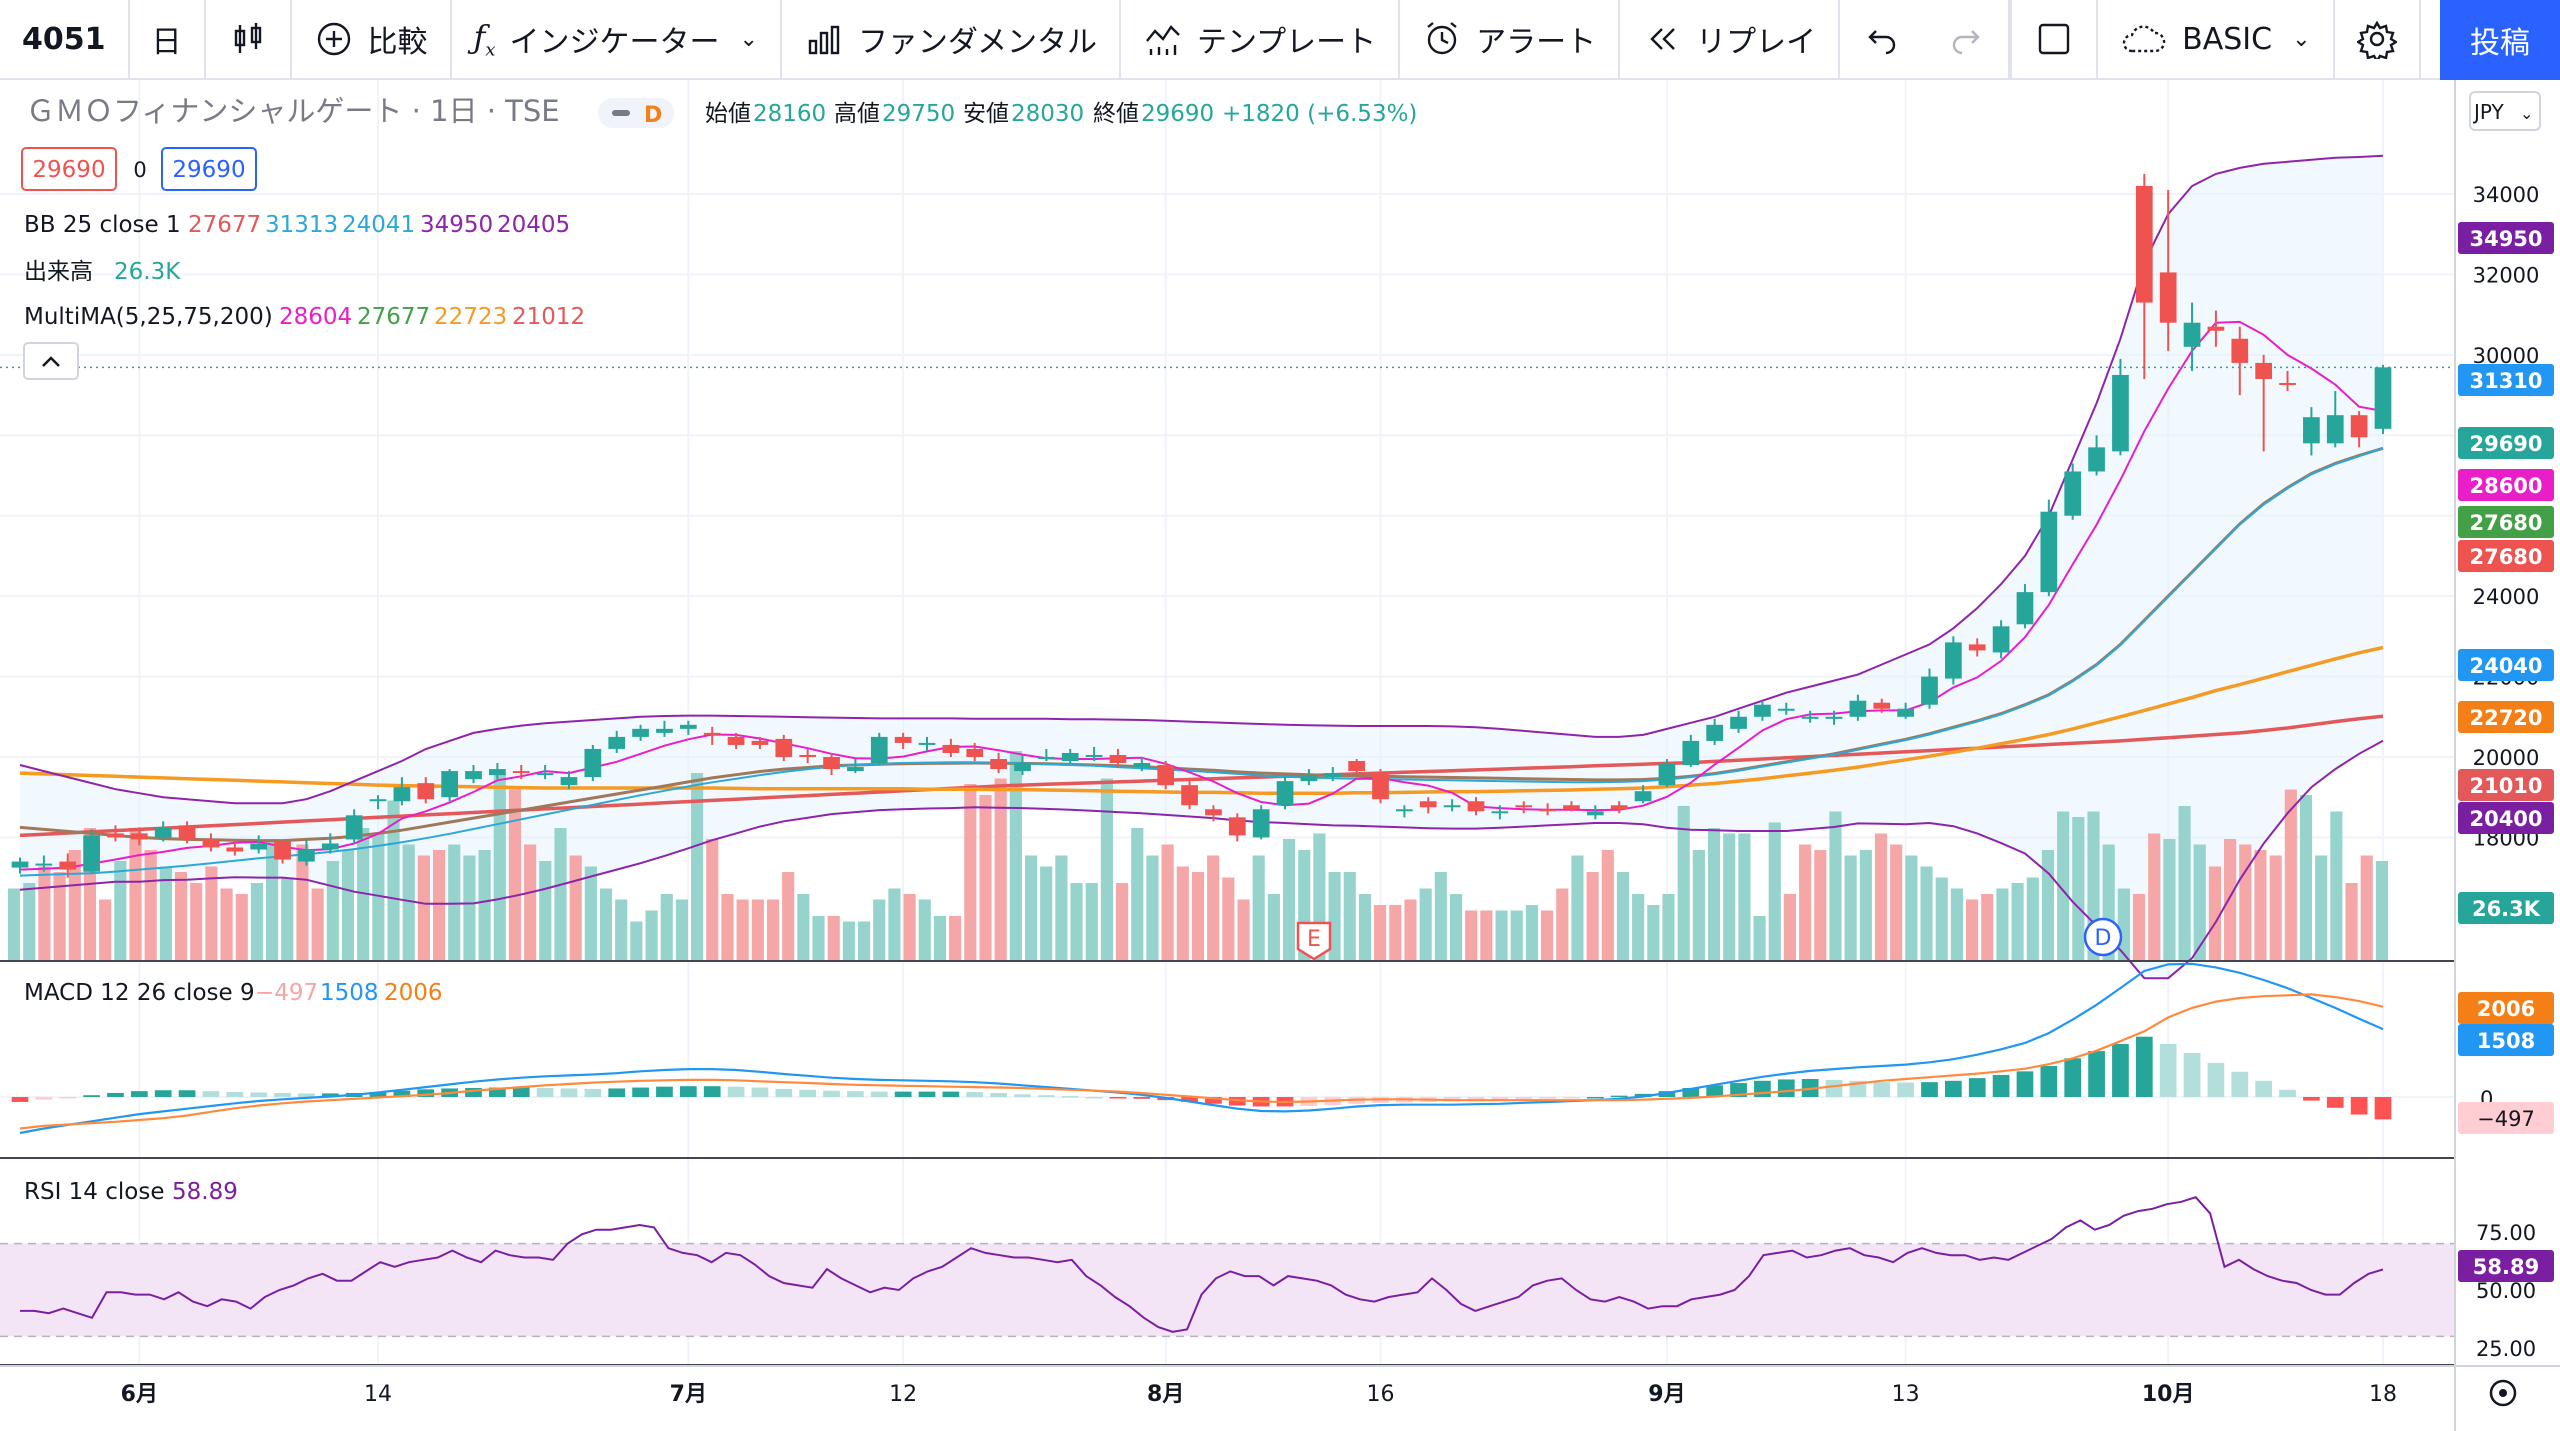 The width and height of the screenshot is (2560, 1431). I want to click on undo-button, so click(1882, 39).